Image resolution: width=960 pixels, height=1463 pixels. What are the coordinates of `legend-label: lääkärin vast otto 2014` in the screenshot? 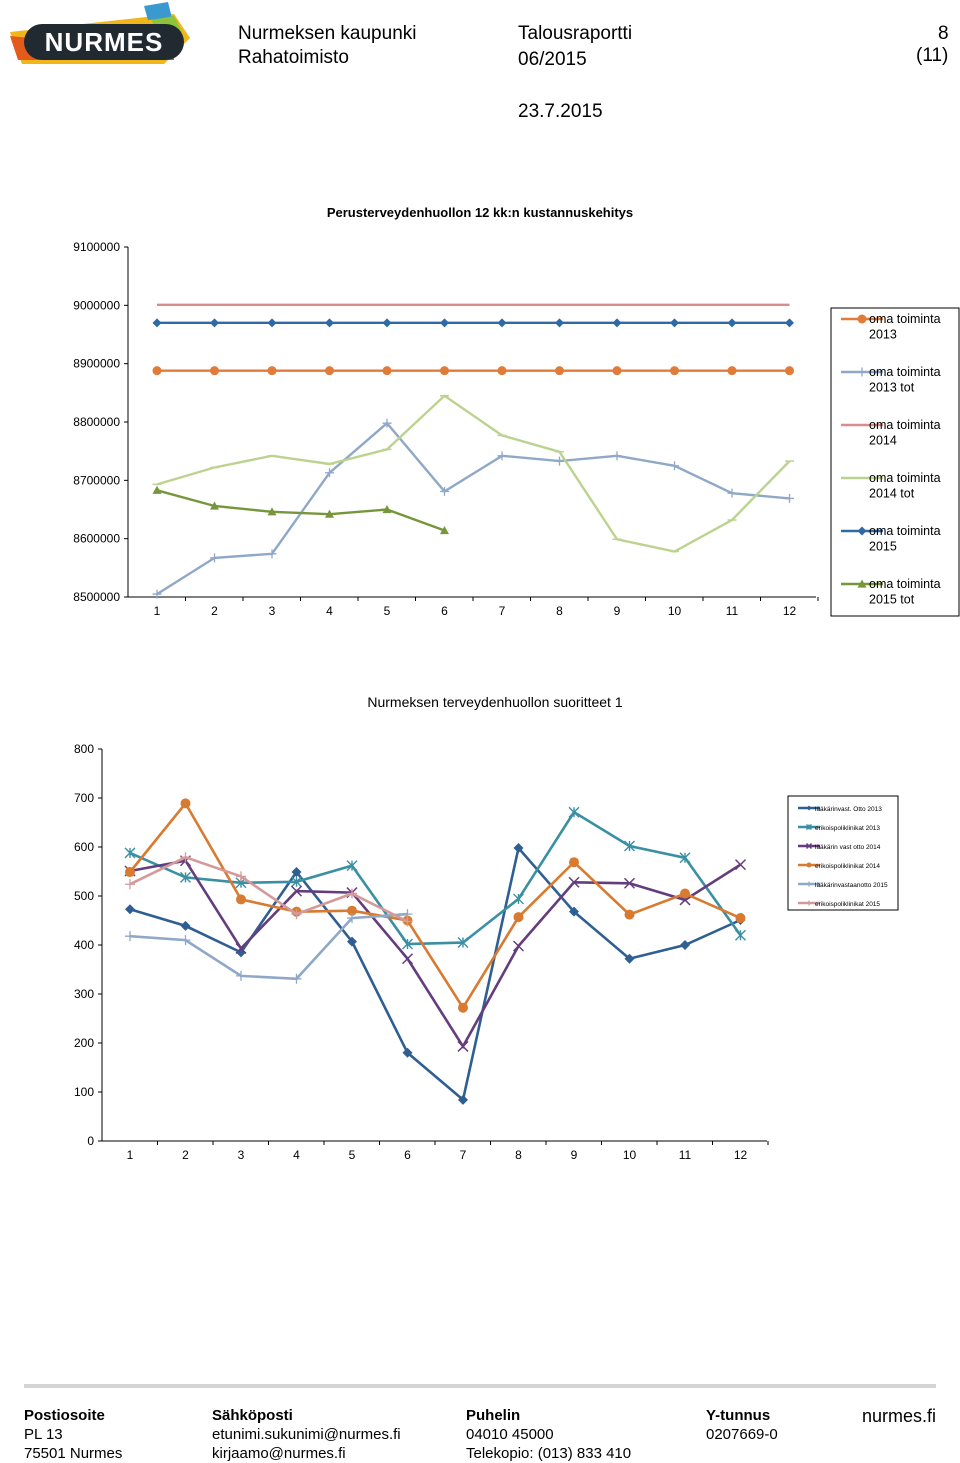 It's located at (848, 847).